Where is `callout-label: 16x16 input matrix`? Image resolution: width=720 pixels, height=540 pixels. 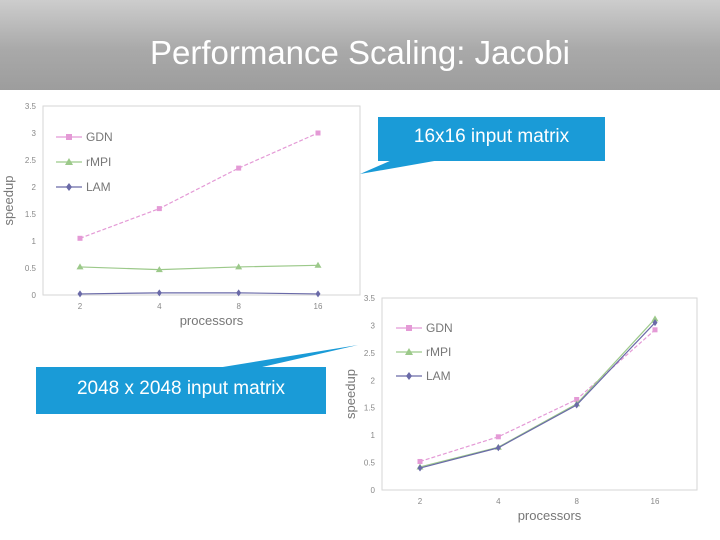
callout-label: 16x16 input matrix is located at coordinates (491, 136).